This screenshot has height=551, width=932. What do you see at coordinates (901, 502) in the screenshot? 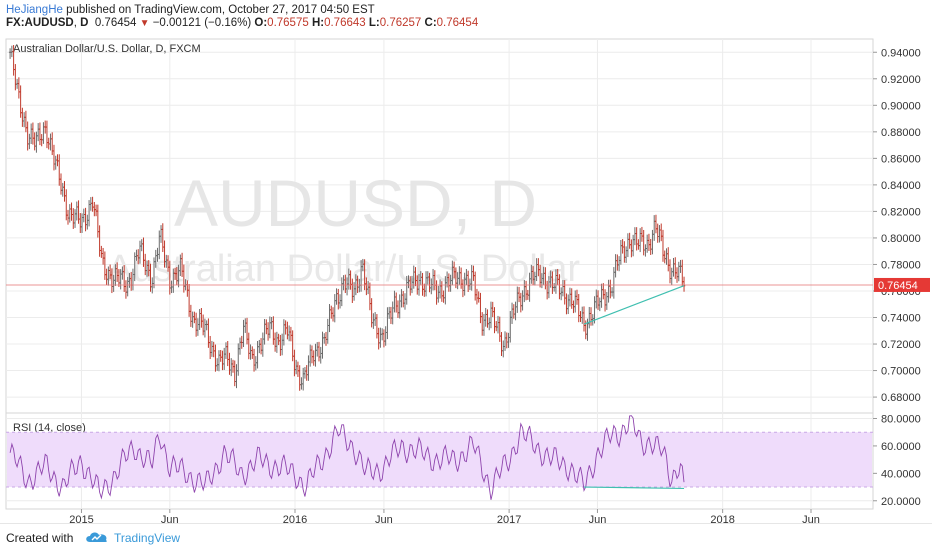
I see `rsi-axis-label: 20.0000` at bounding box center [901, 502].